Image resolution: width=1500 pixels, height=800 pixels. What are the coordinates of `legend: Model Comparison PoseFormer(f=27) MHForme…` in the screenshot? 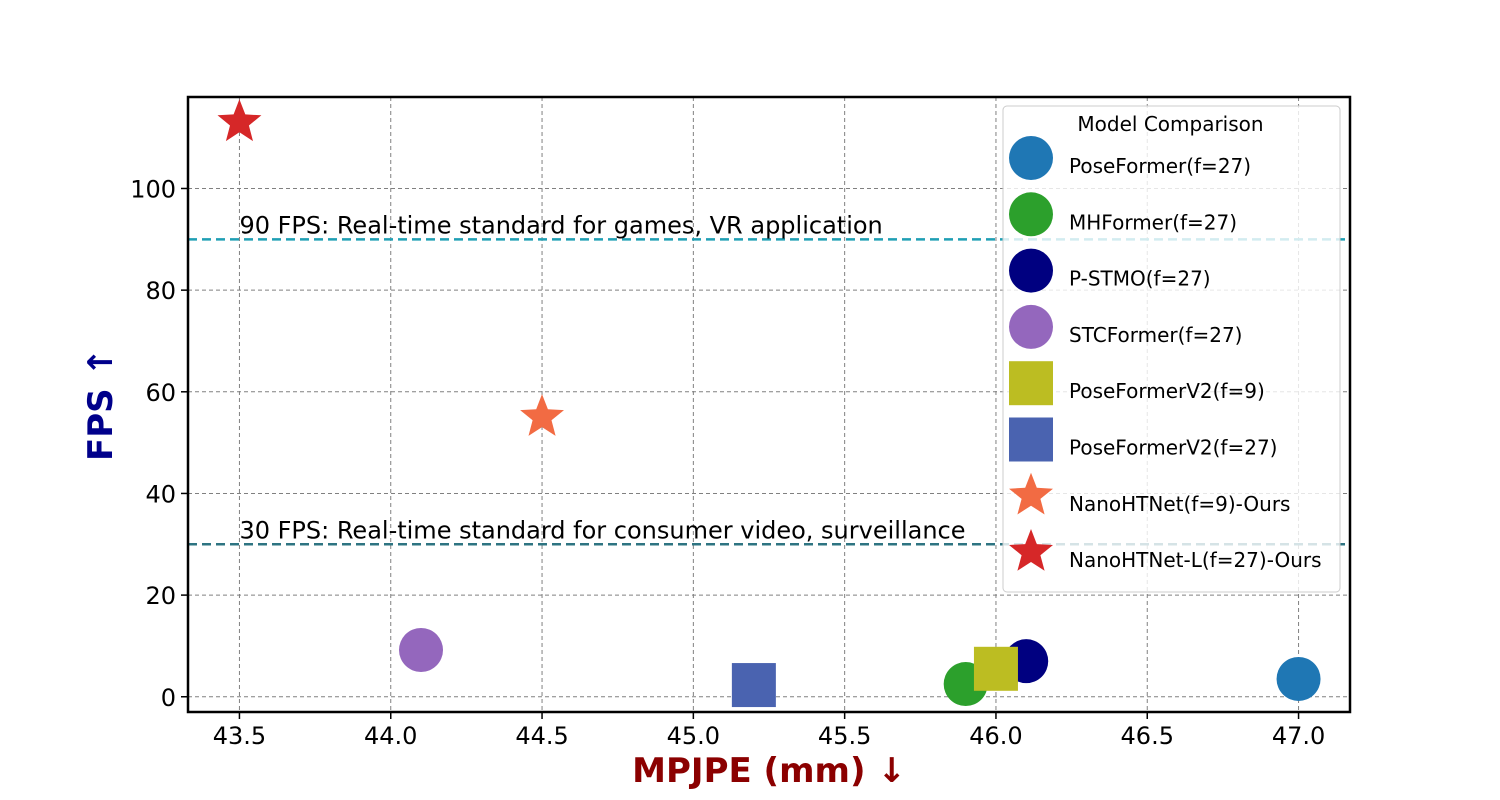 It's located at (1171, 349).